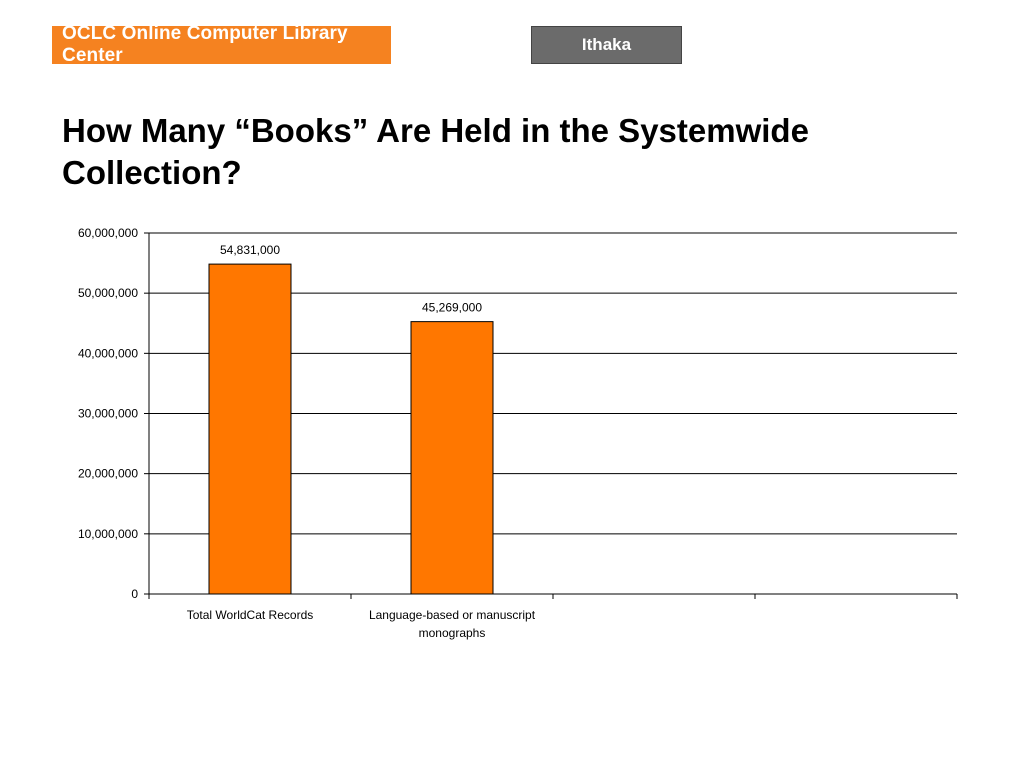  I want to click on x-category-label: Total WorldCat Records, so click(250, 615).